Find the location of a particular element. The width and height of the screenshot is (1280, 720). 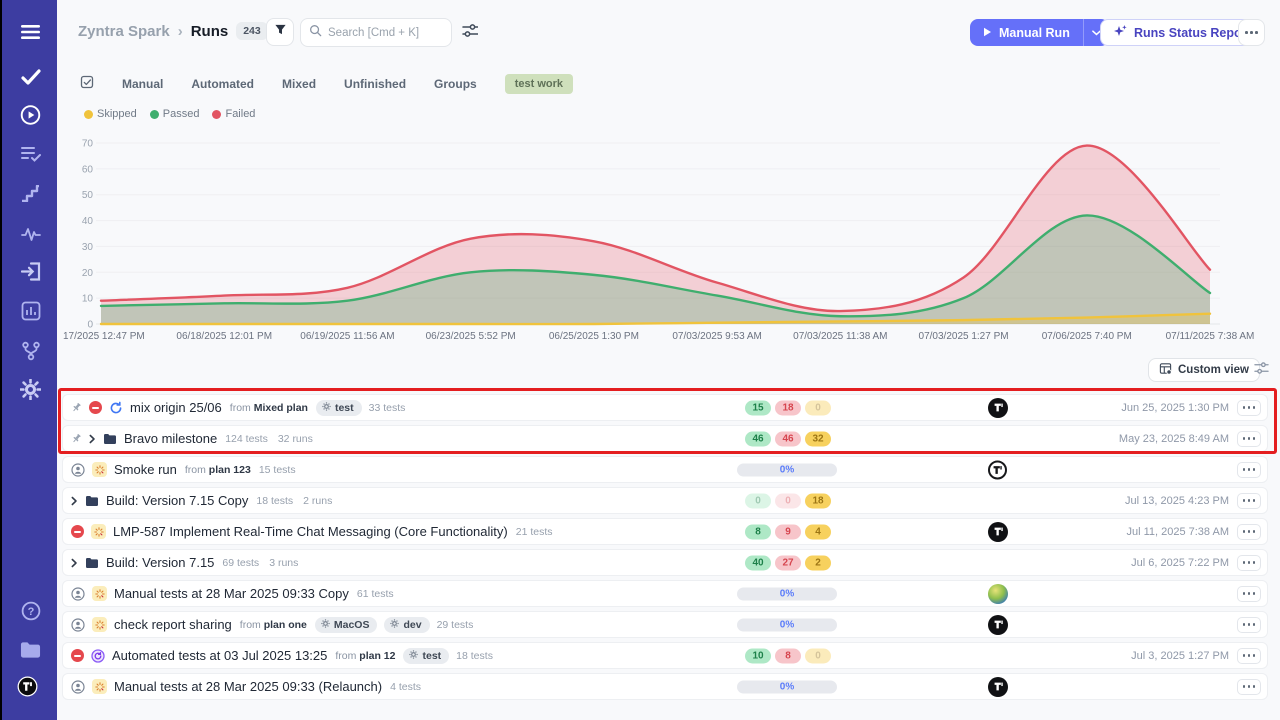

run-title: Bravo milestone is located at coordinates (171, 438).